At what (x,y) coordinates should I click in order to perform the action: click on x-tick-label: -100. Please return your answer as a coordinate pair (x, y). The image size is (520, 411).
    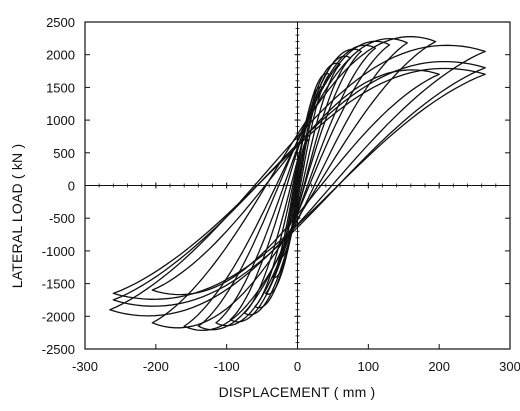
    Looking at the image, I should click on (227, 366).